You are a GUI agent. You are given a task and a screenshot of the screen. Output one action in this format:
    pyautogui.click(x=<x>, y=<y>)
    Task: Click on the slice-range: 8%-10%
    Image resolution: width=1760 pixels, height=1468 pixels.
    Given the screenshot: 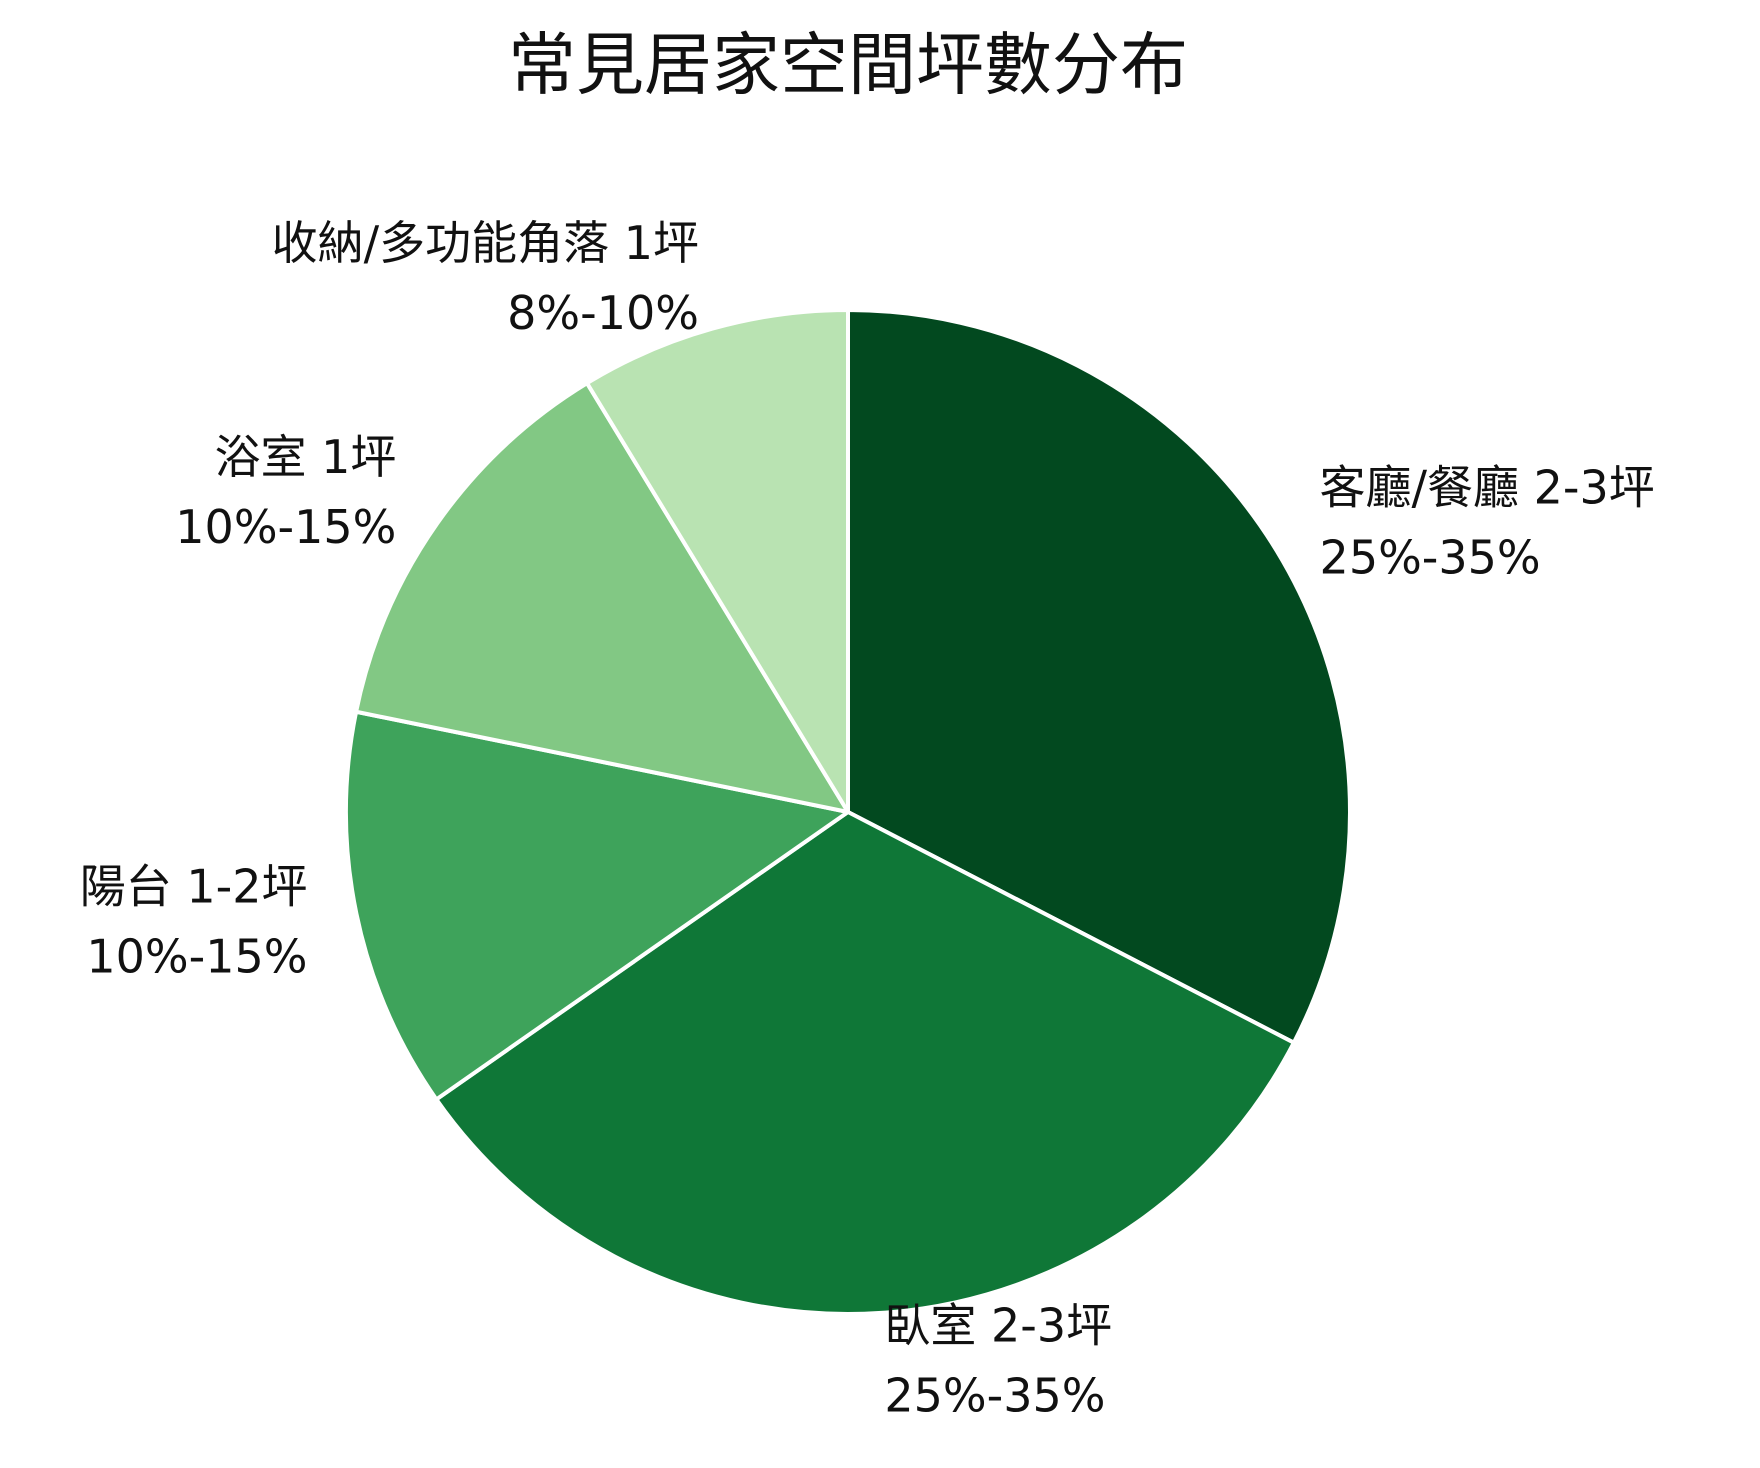 What is the action you would take?
    pyautogui.click(x=603, y=313)
    